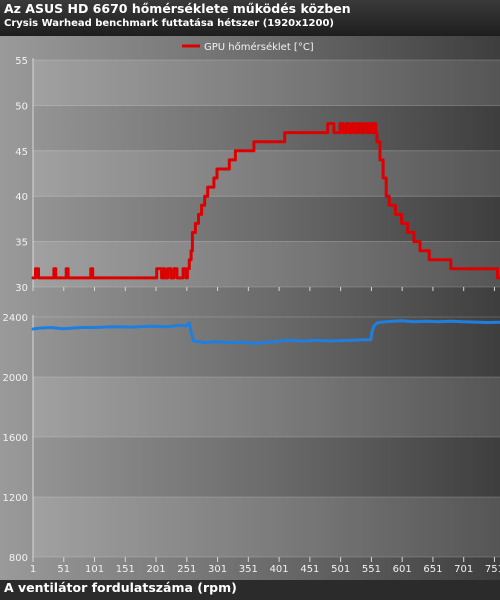 This screenshot has width=500, height=600. I want to click on x-tick-label: 351, so click(248, 569).